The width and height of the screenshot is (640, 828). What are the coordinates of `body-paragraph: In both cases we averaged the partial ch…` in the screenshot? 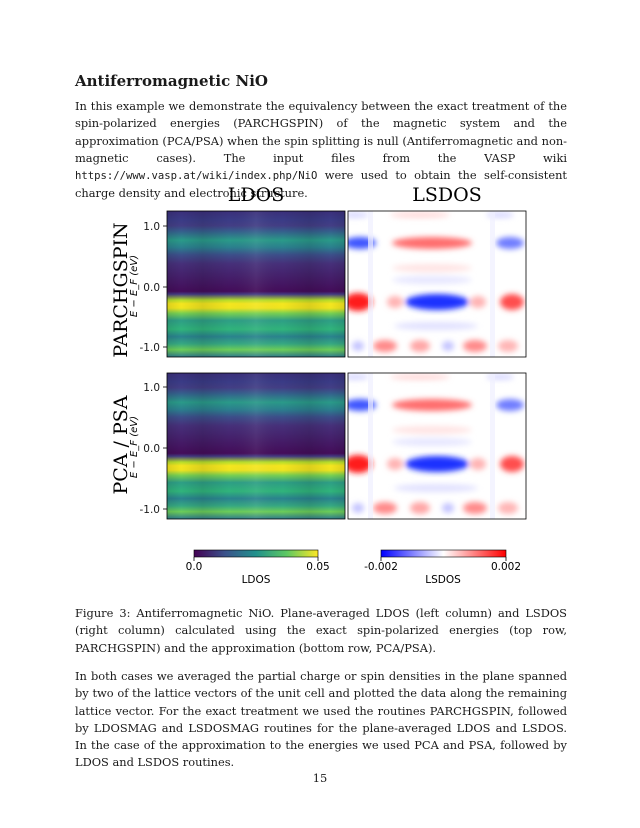 It's located at (321, 719).